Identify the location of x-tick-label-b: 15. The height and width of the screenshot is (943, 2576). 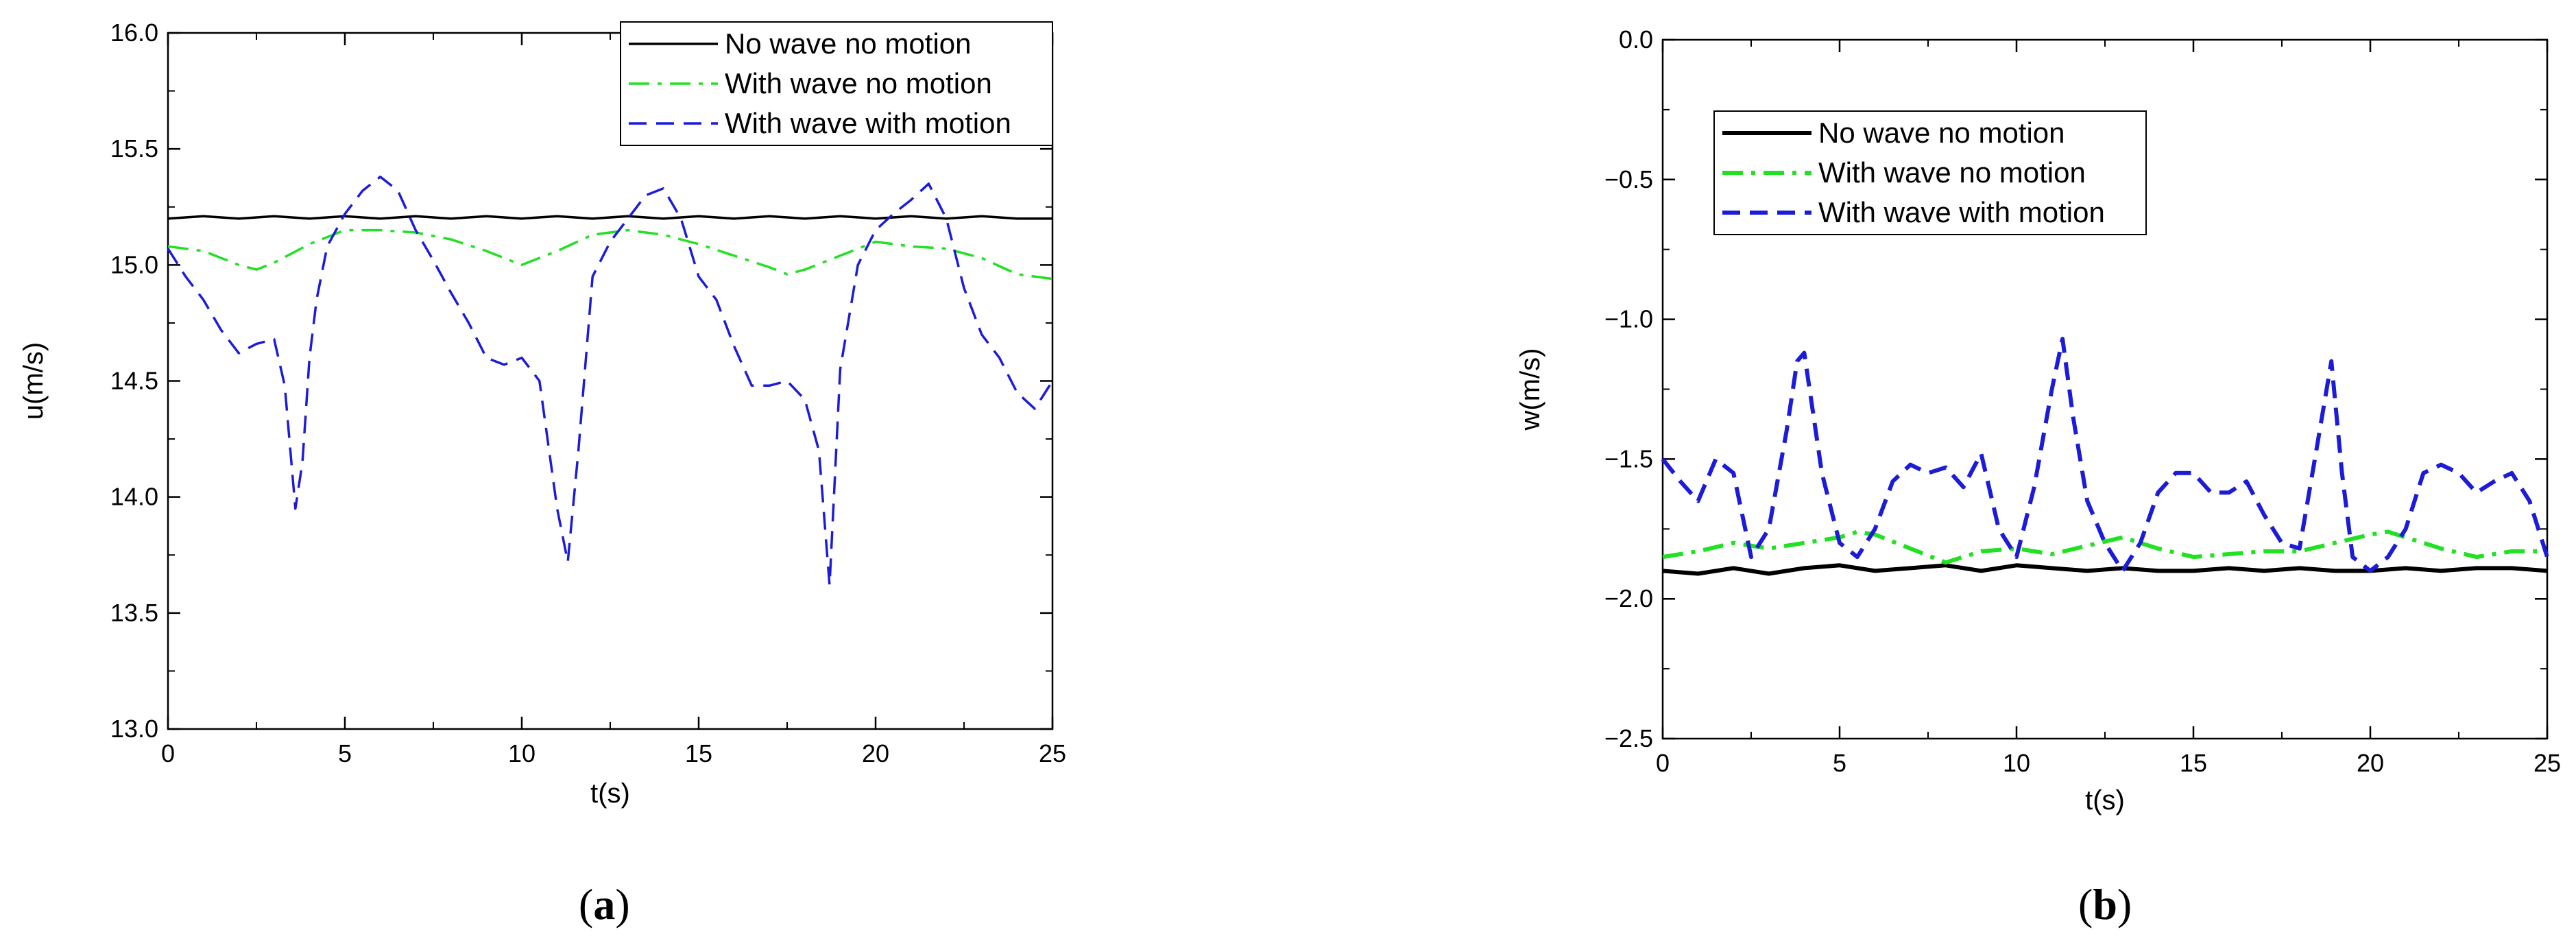
(2194, 763).